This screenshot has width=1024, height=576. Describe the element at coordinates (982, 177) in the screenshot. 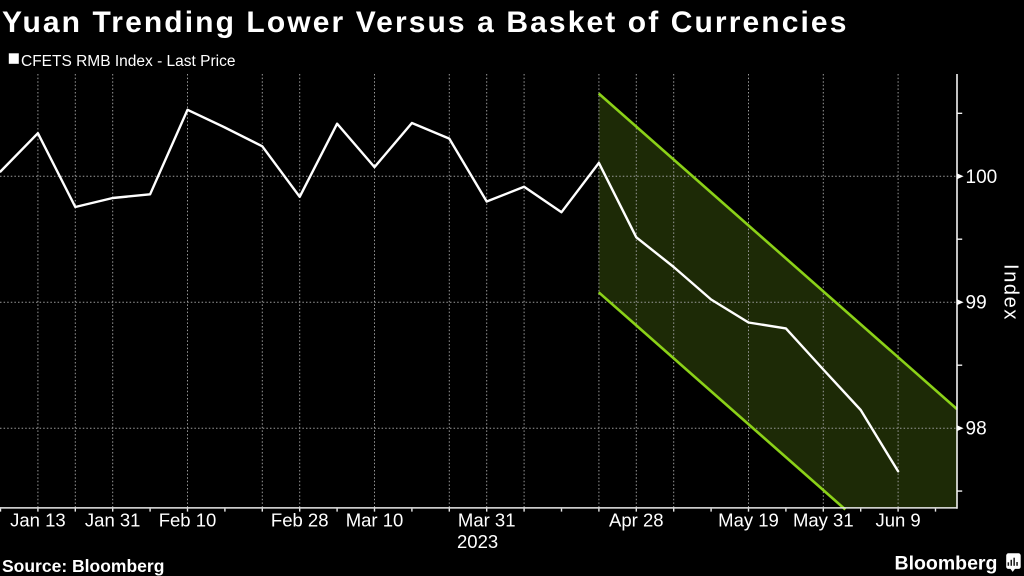

I see `svg-text: 100` at that location.